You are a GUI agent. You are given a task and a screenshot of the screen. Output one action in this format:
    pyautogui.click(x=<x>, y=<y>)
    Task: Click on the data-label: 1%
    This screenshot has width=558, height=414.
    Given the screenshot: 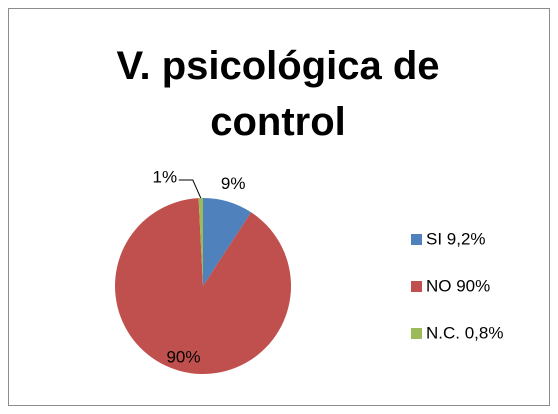 What is the action you would take?
    pyautogui.click(x=164, y=177)
    